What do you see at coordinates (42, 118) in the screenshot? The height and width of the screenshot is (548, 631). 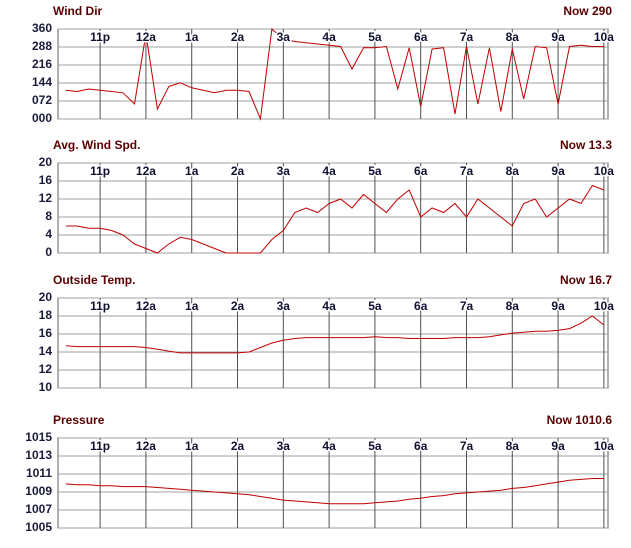 I see `y-tick-label: 000` at bounding box center [42, 118].